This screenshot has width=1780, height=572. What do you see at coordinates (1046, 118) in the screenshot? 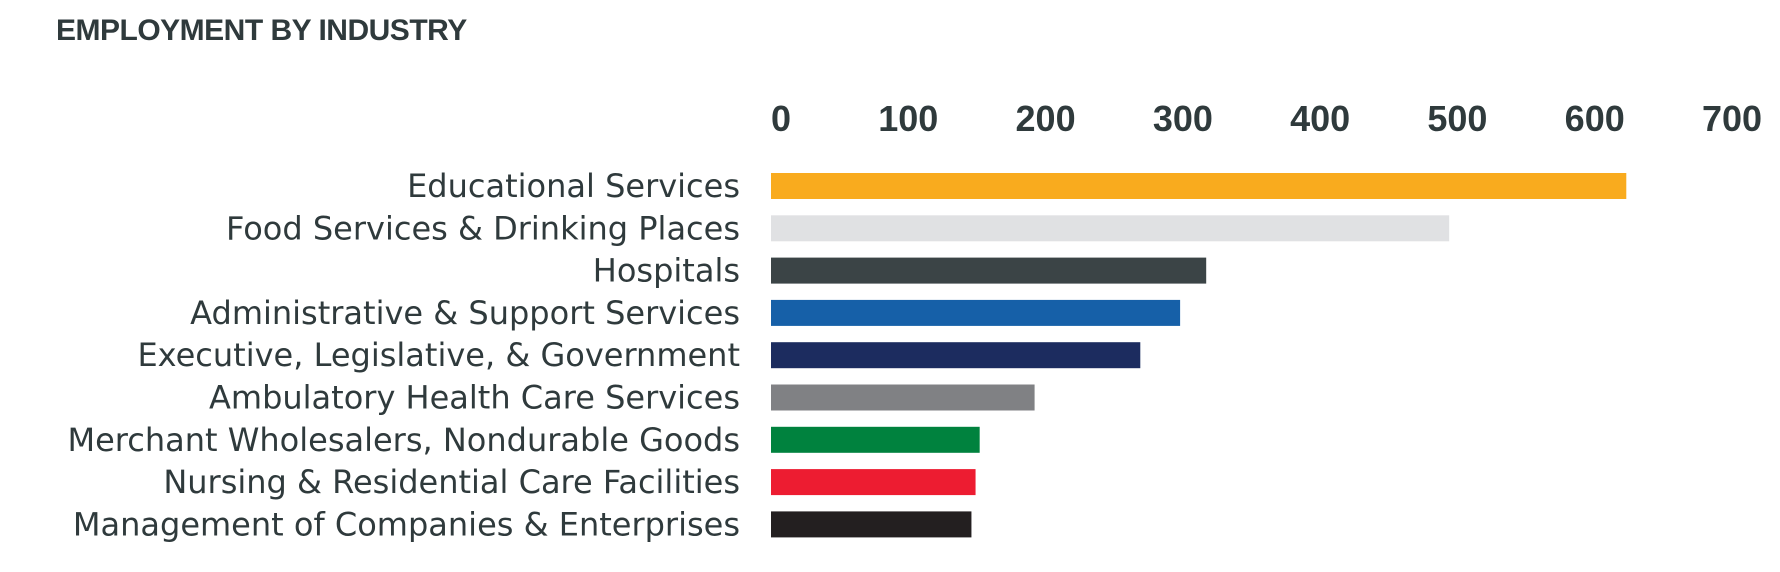
I see `x-tick-label: 200` at bounding box center [1046, 118].